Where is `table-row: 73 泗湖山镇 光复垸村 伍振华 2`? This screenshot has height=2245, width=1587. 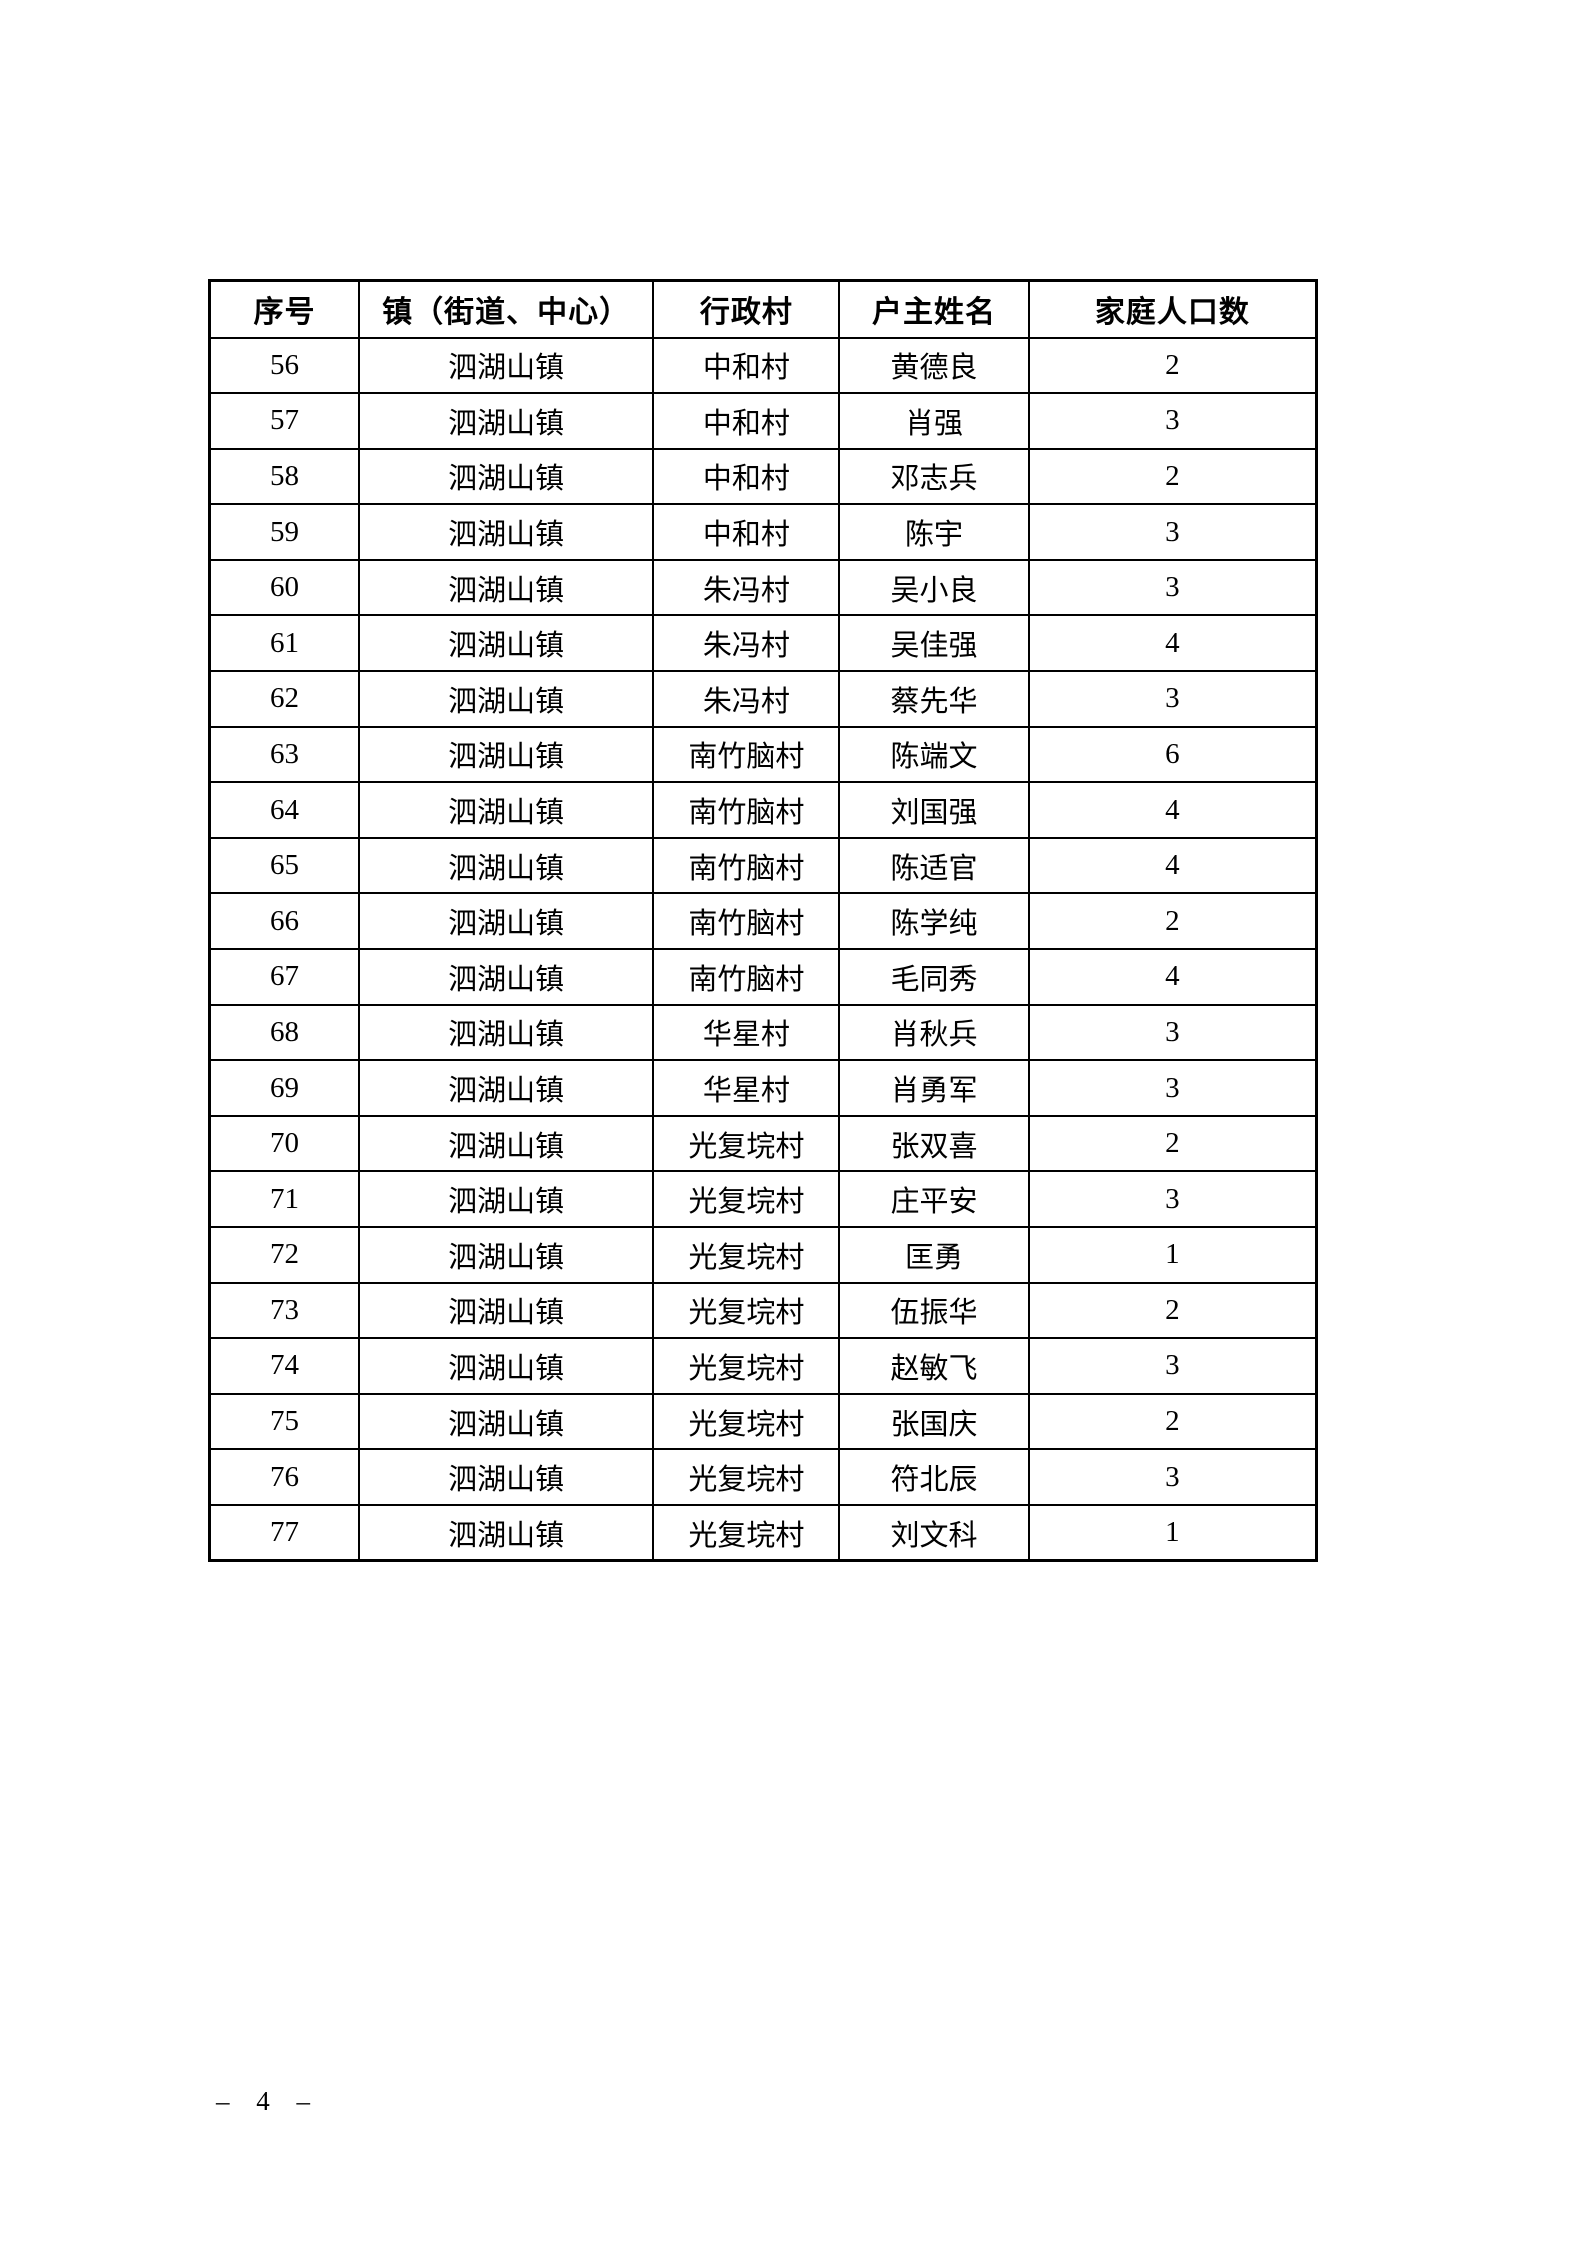 table-row: 73 泗湖山镇 光复垸村 伍振华 2 is located at coordinates (763, 1310).